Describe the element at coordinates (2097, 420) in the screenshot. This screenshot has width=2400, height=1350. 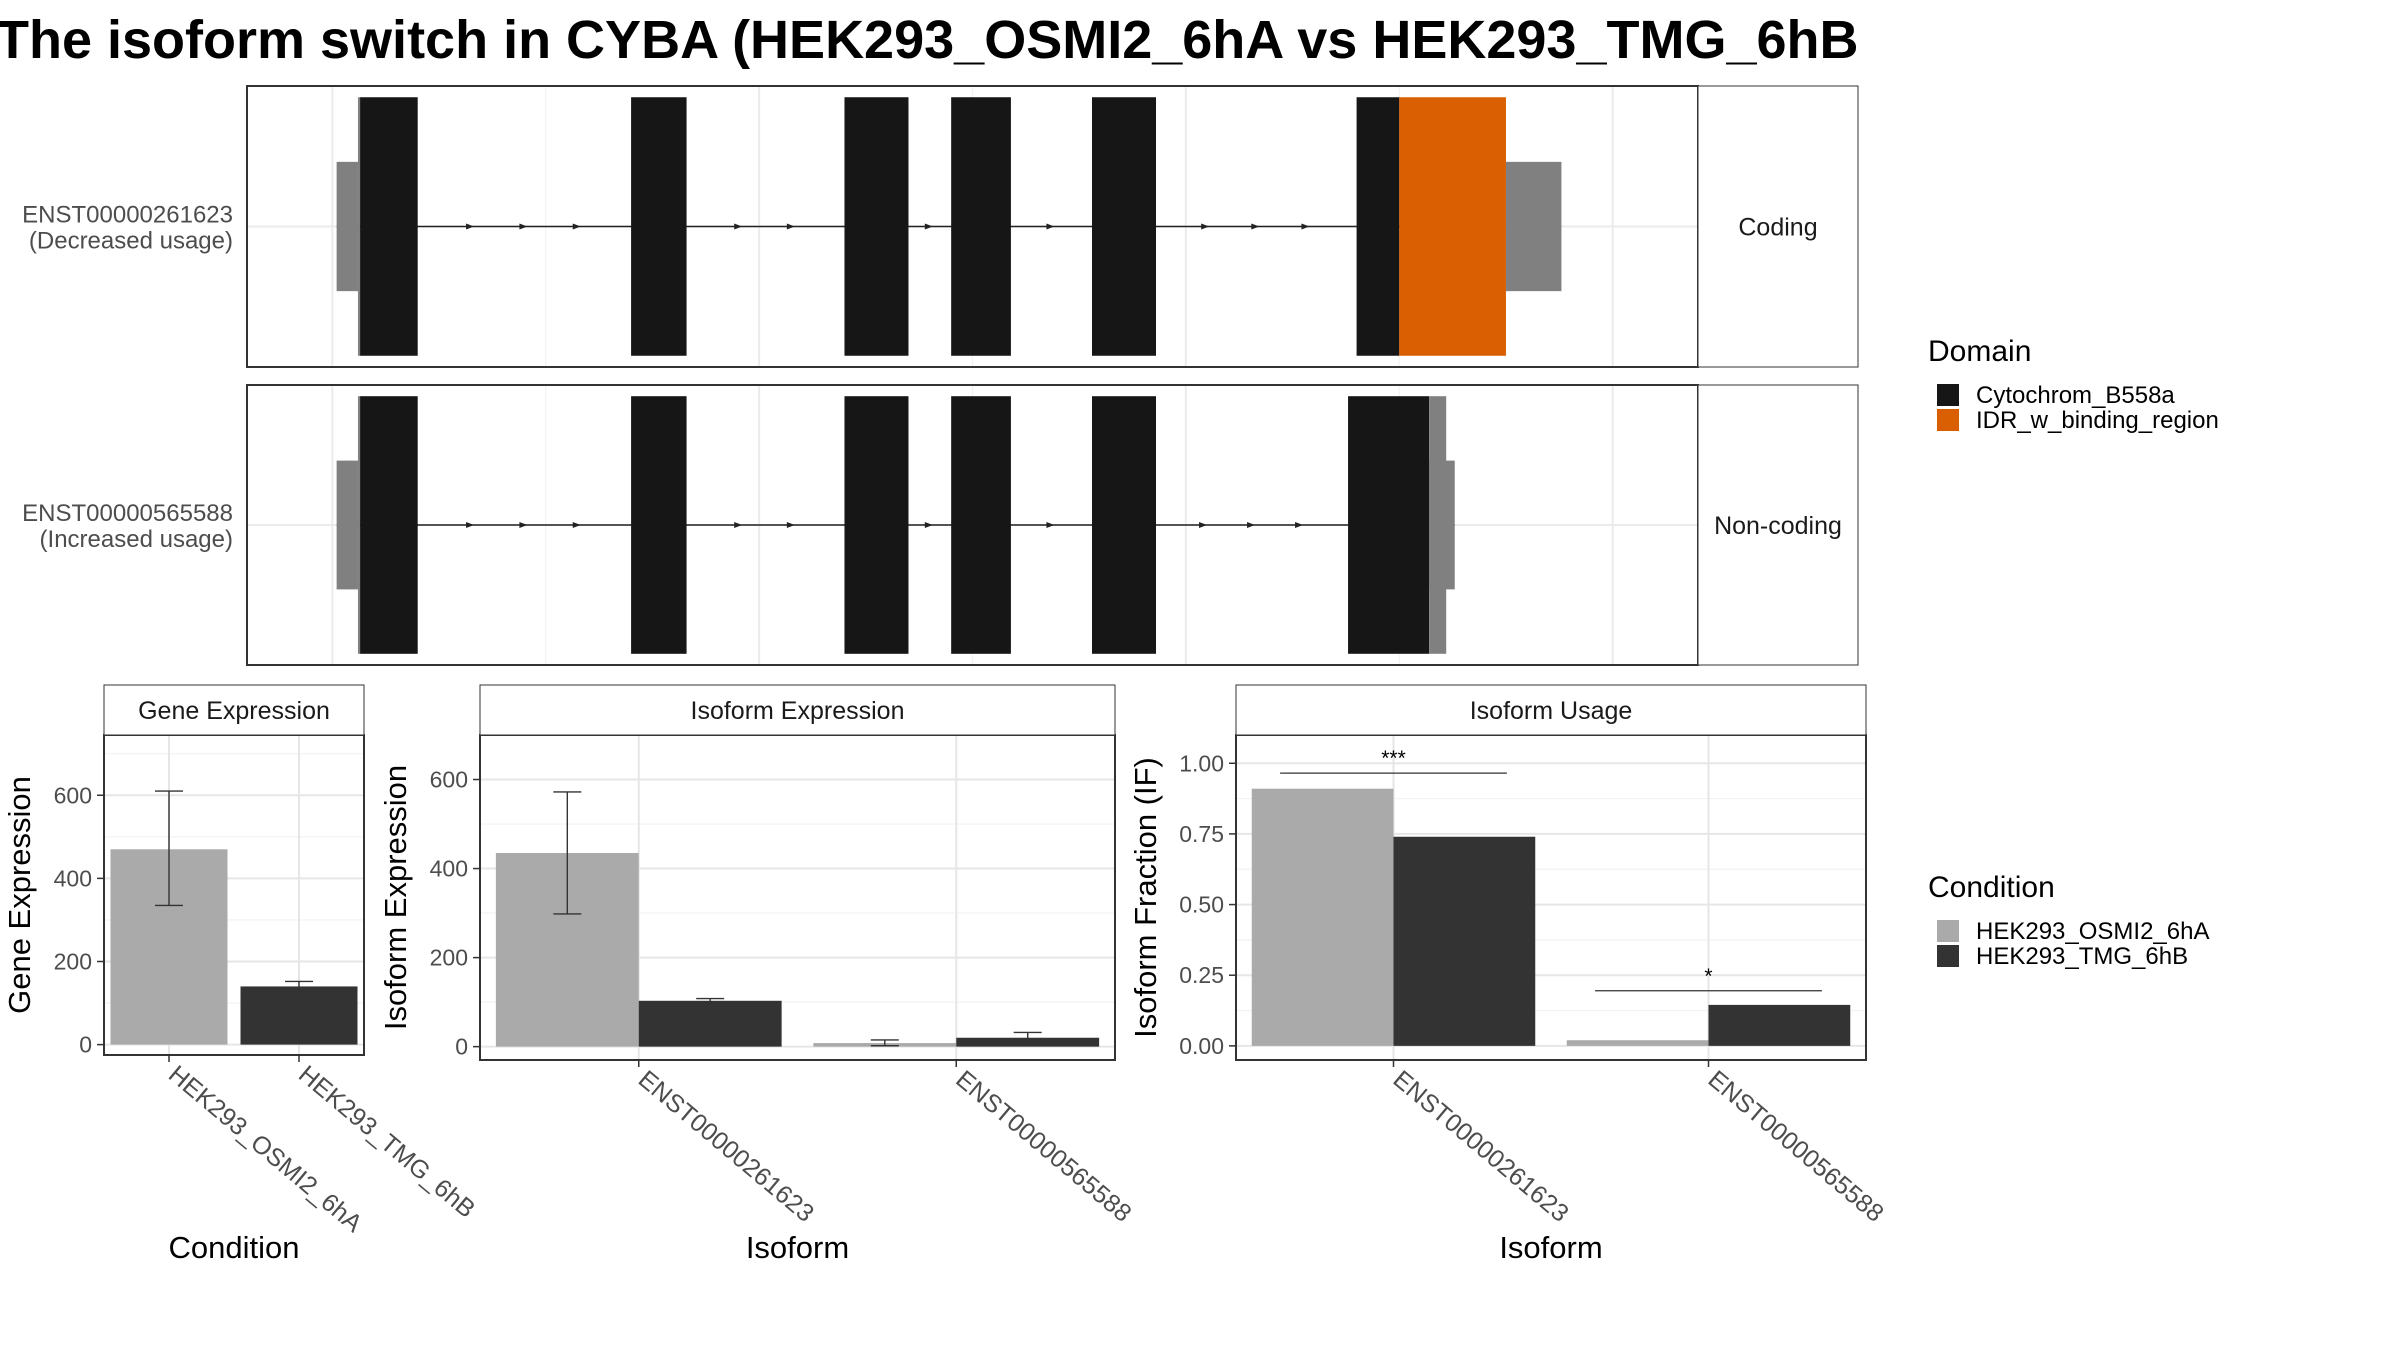
I see `legend-label: IDR_w_binding_region` at that location.